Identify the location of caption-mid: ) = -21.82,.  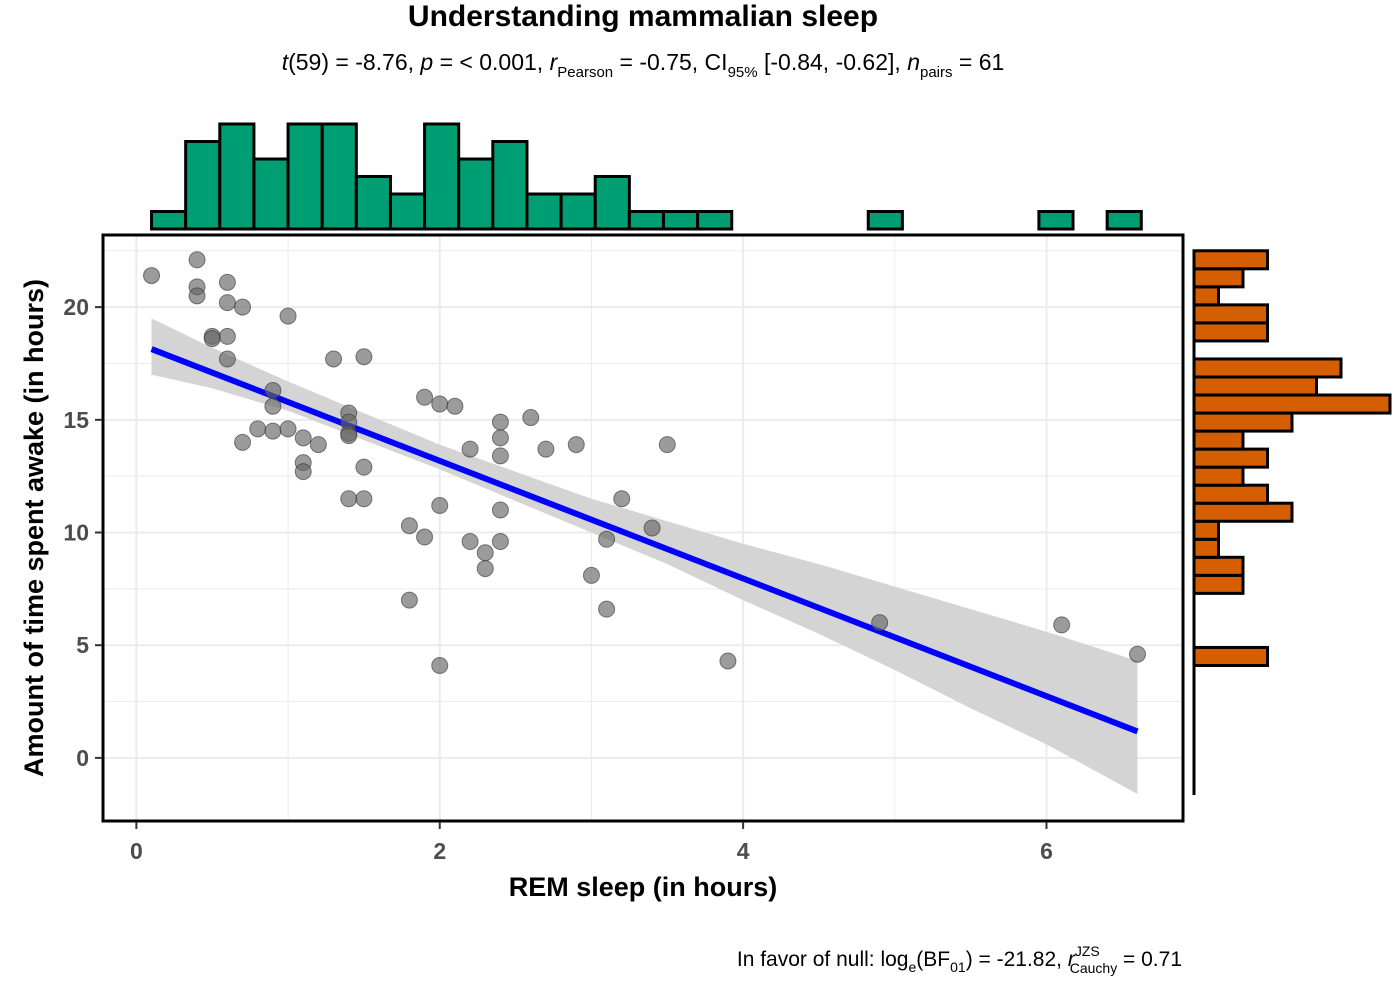
(1017, 959).